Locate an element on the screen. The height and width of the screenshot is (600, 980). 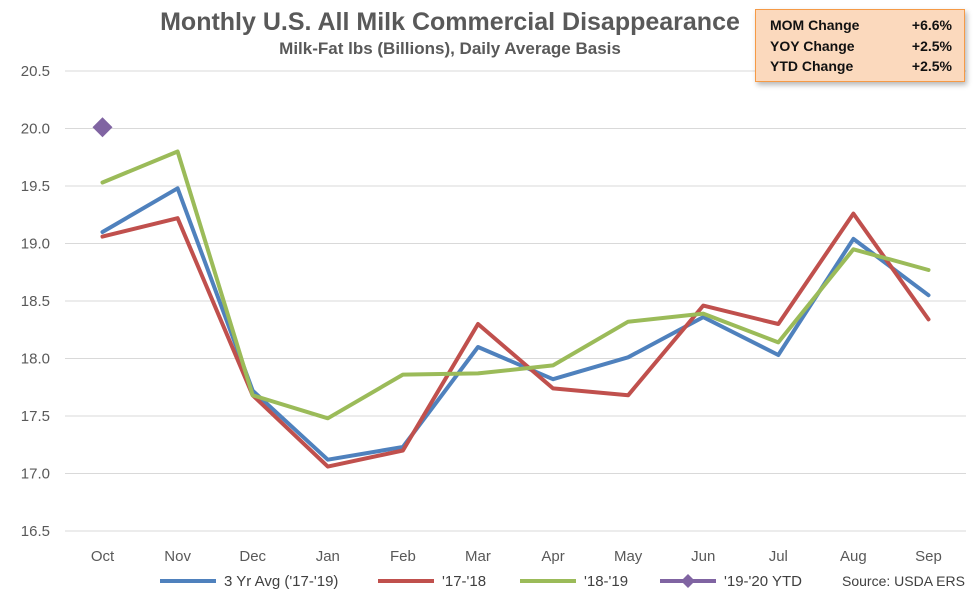
x-tick-label: Dec is located at coordinates (252, 556).